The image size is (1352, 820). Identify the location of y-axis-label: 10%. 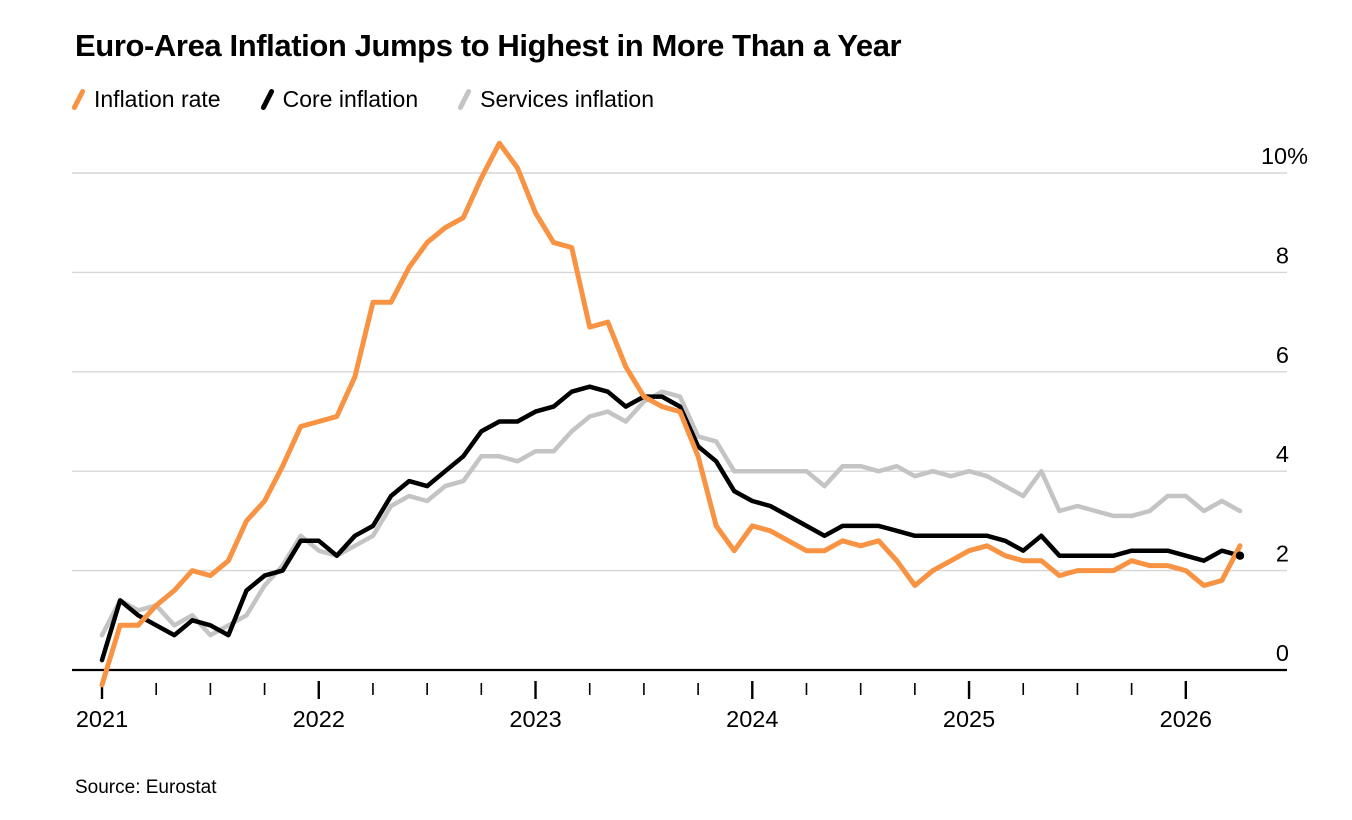
(1284, 156).